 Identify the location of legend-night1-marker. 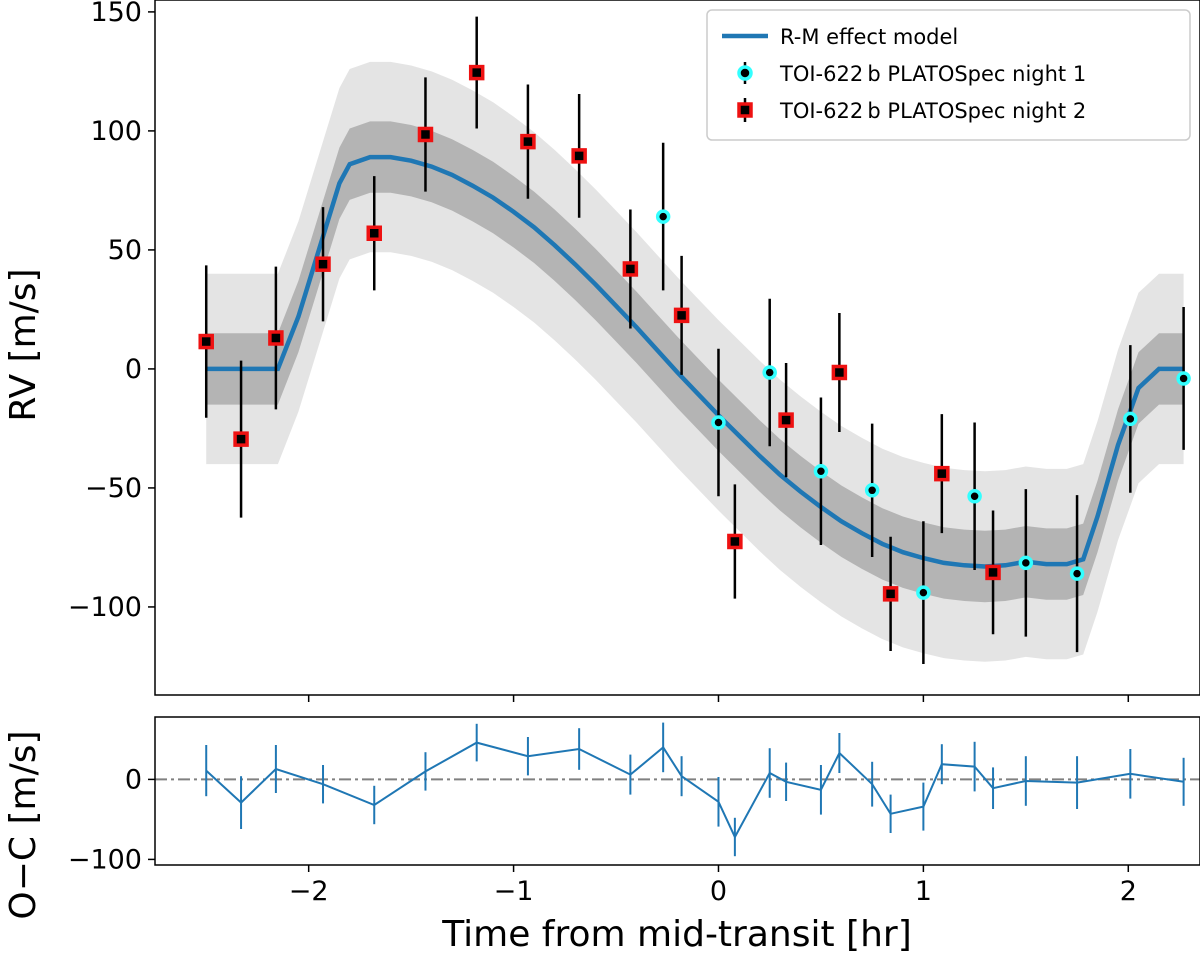
(745, 73).